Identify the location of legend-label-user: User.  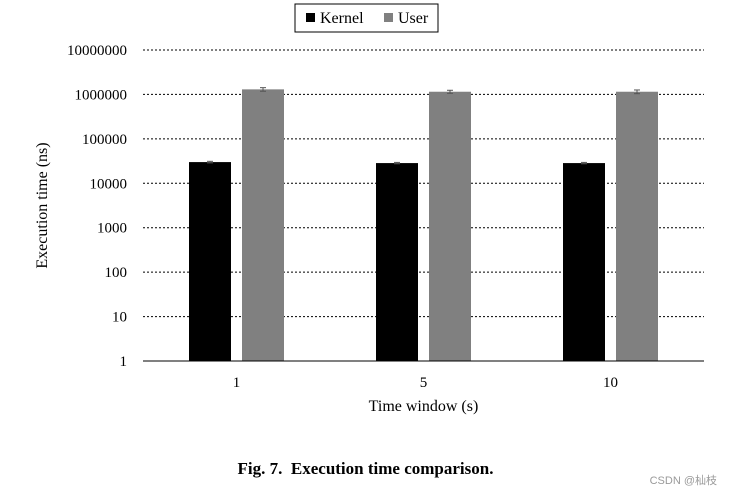
(413, 18).